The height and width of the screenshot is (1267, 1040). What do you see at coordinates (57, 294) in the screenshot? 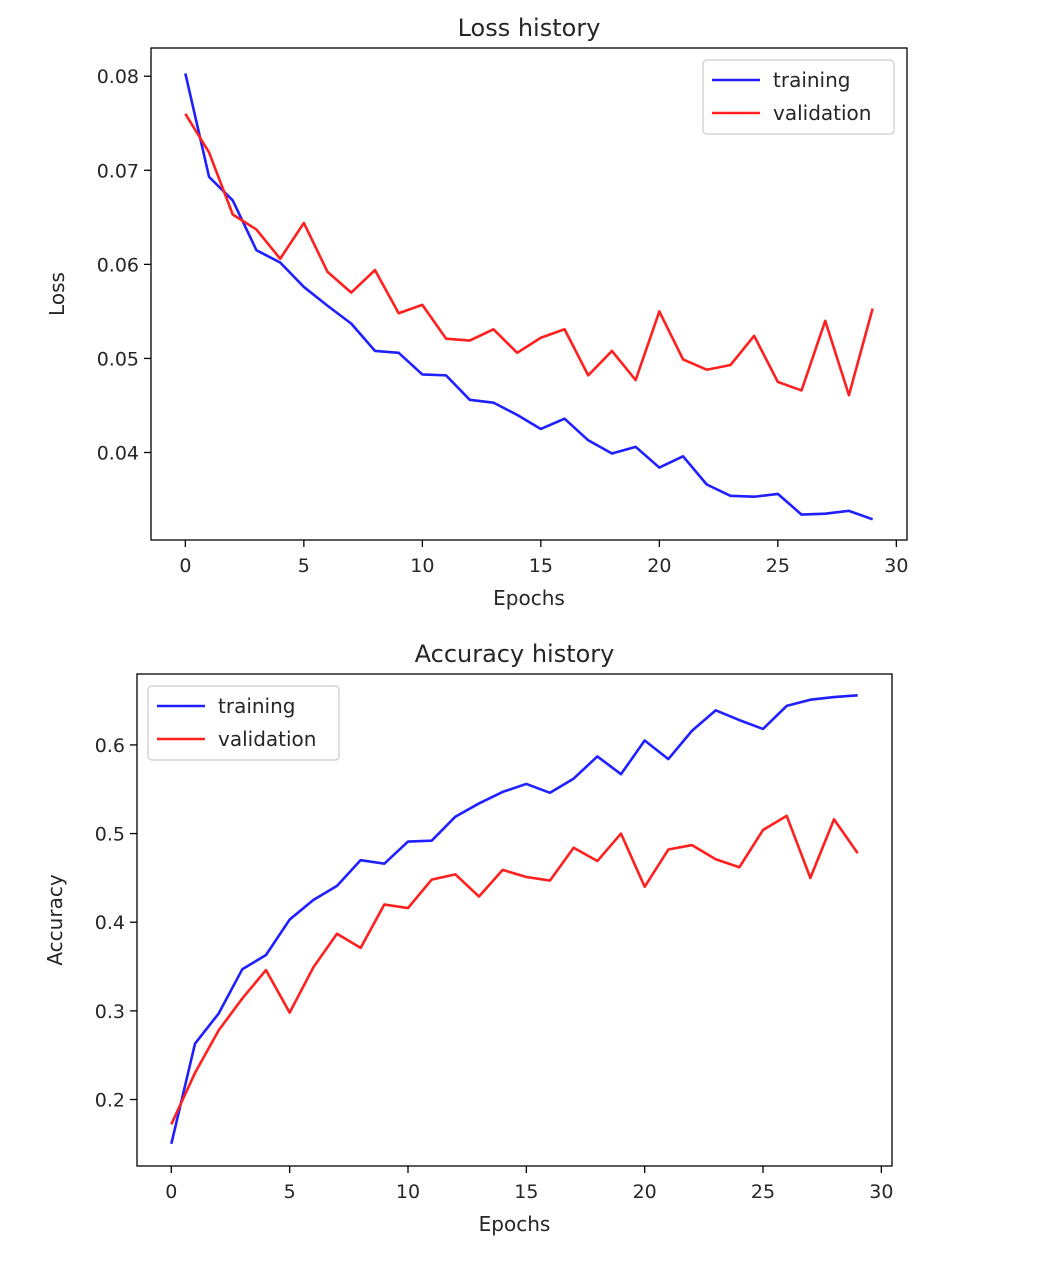
I see `y-axis-label: Loss` at bounding box center [57, 294].